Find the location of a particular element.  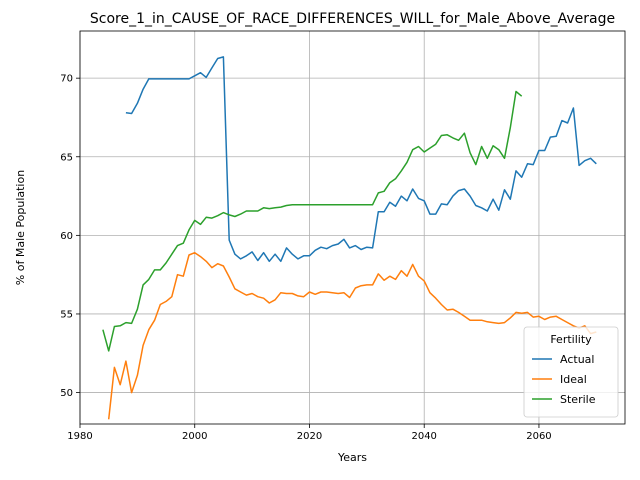

y-tick-label: 60 is located at coordinates (66, 236).